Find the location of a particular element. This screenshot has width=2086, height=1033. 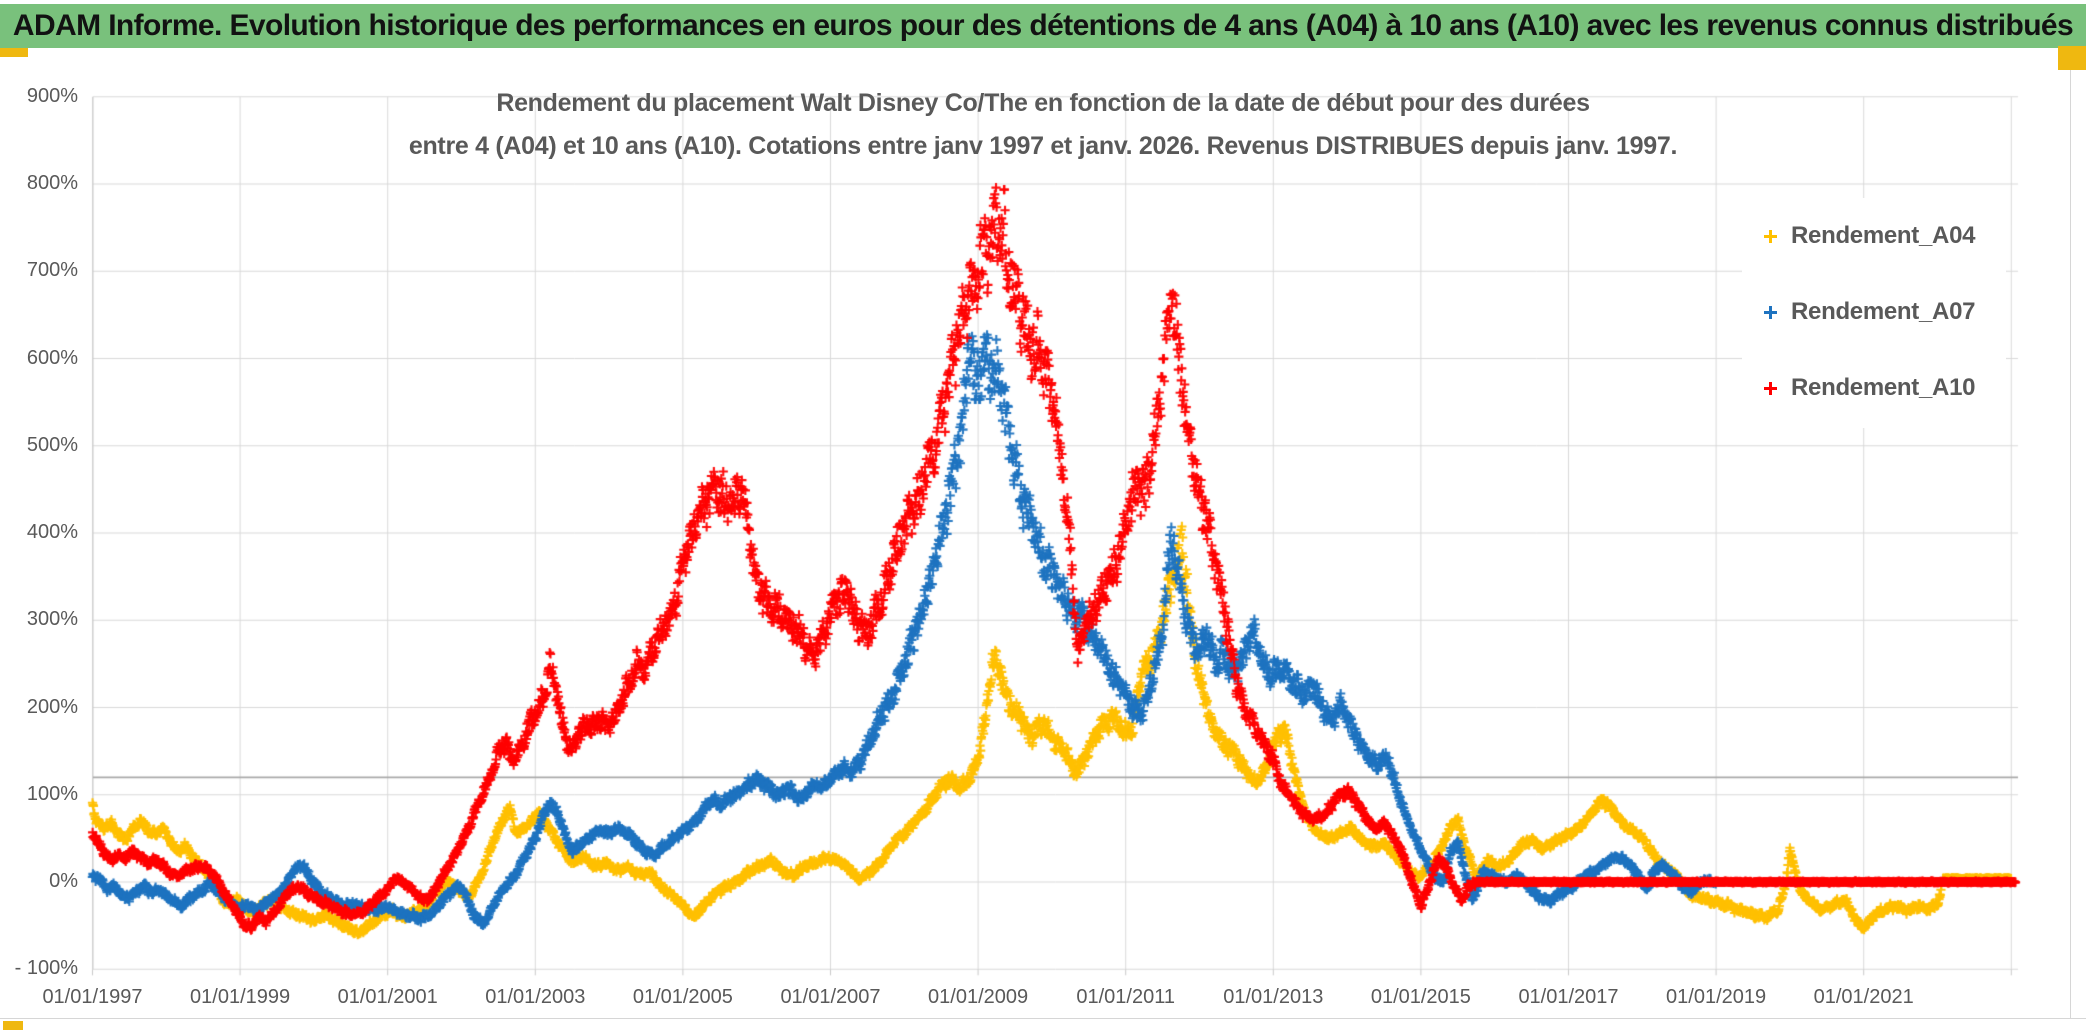

x-axis-tick-label: 01/01/1999 is located at coordinates (240, 997).